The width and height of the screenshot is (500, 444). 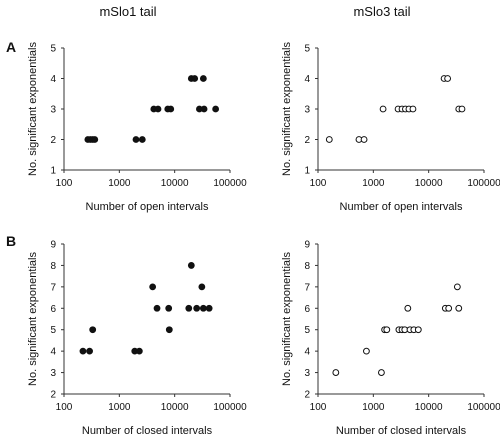 I want to click on row-label-b: B, so click(x=11, y=241).